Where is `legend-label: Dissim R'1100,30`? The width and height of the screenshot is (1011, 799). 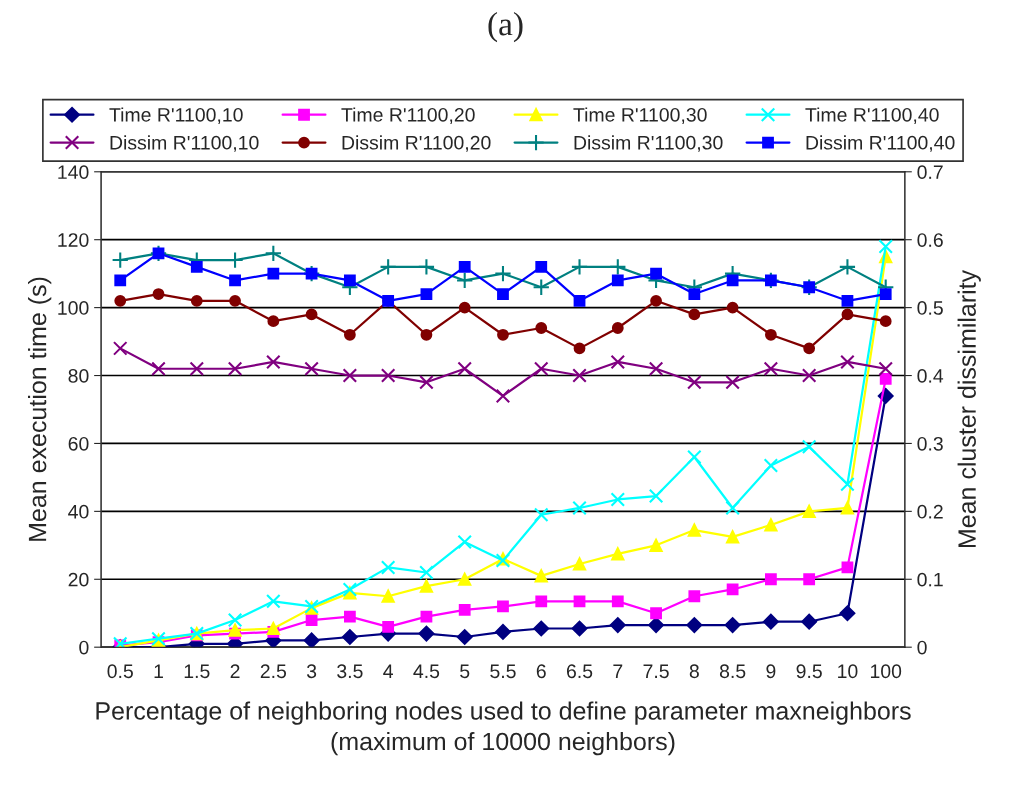
legend-label: Dissim R'1100,30 is located at coordinates (648, 143).